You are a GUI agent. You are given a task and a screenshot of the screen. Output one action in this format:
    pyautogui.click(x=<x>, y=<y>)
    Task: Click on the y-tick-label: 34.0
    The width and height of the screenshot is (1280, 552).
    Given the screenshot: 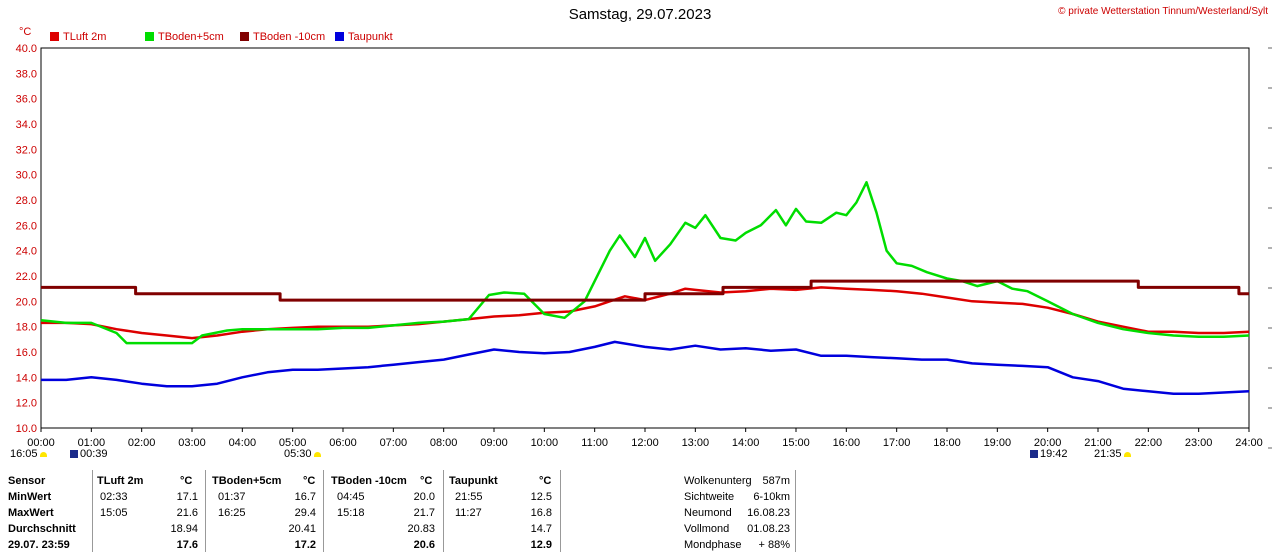 What is the action you would take?
    pyautogui.click(x=26, y=125)
    